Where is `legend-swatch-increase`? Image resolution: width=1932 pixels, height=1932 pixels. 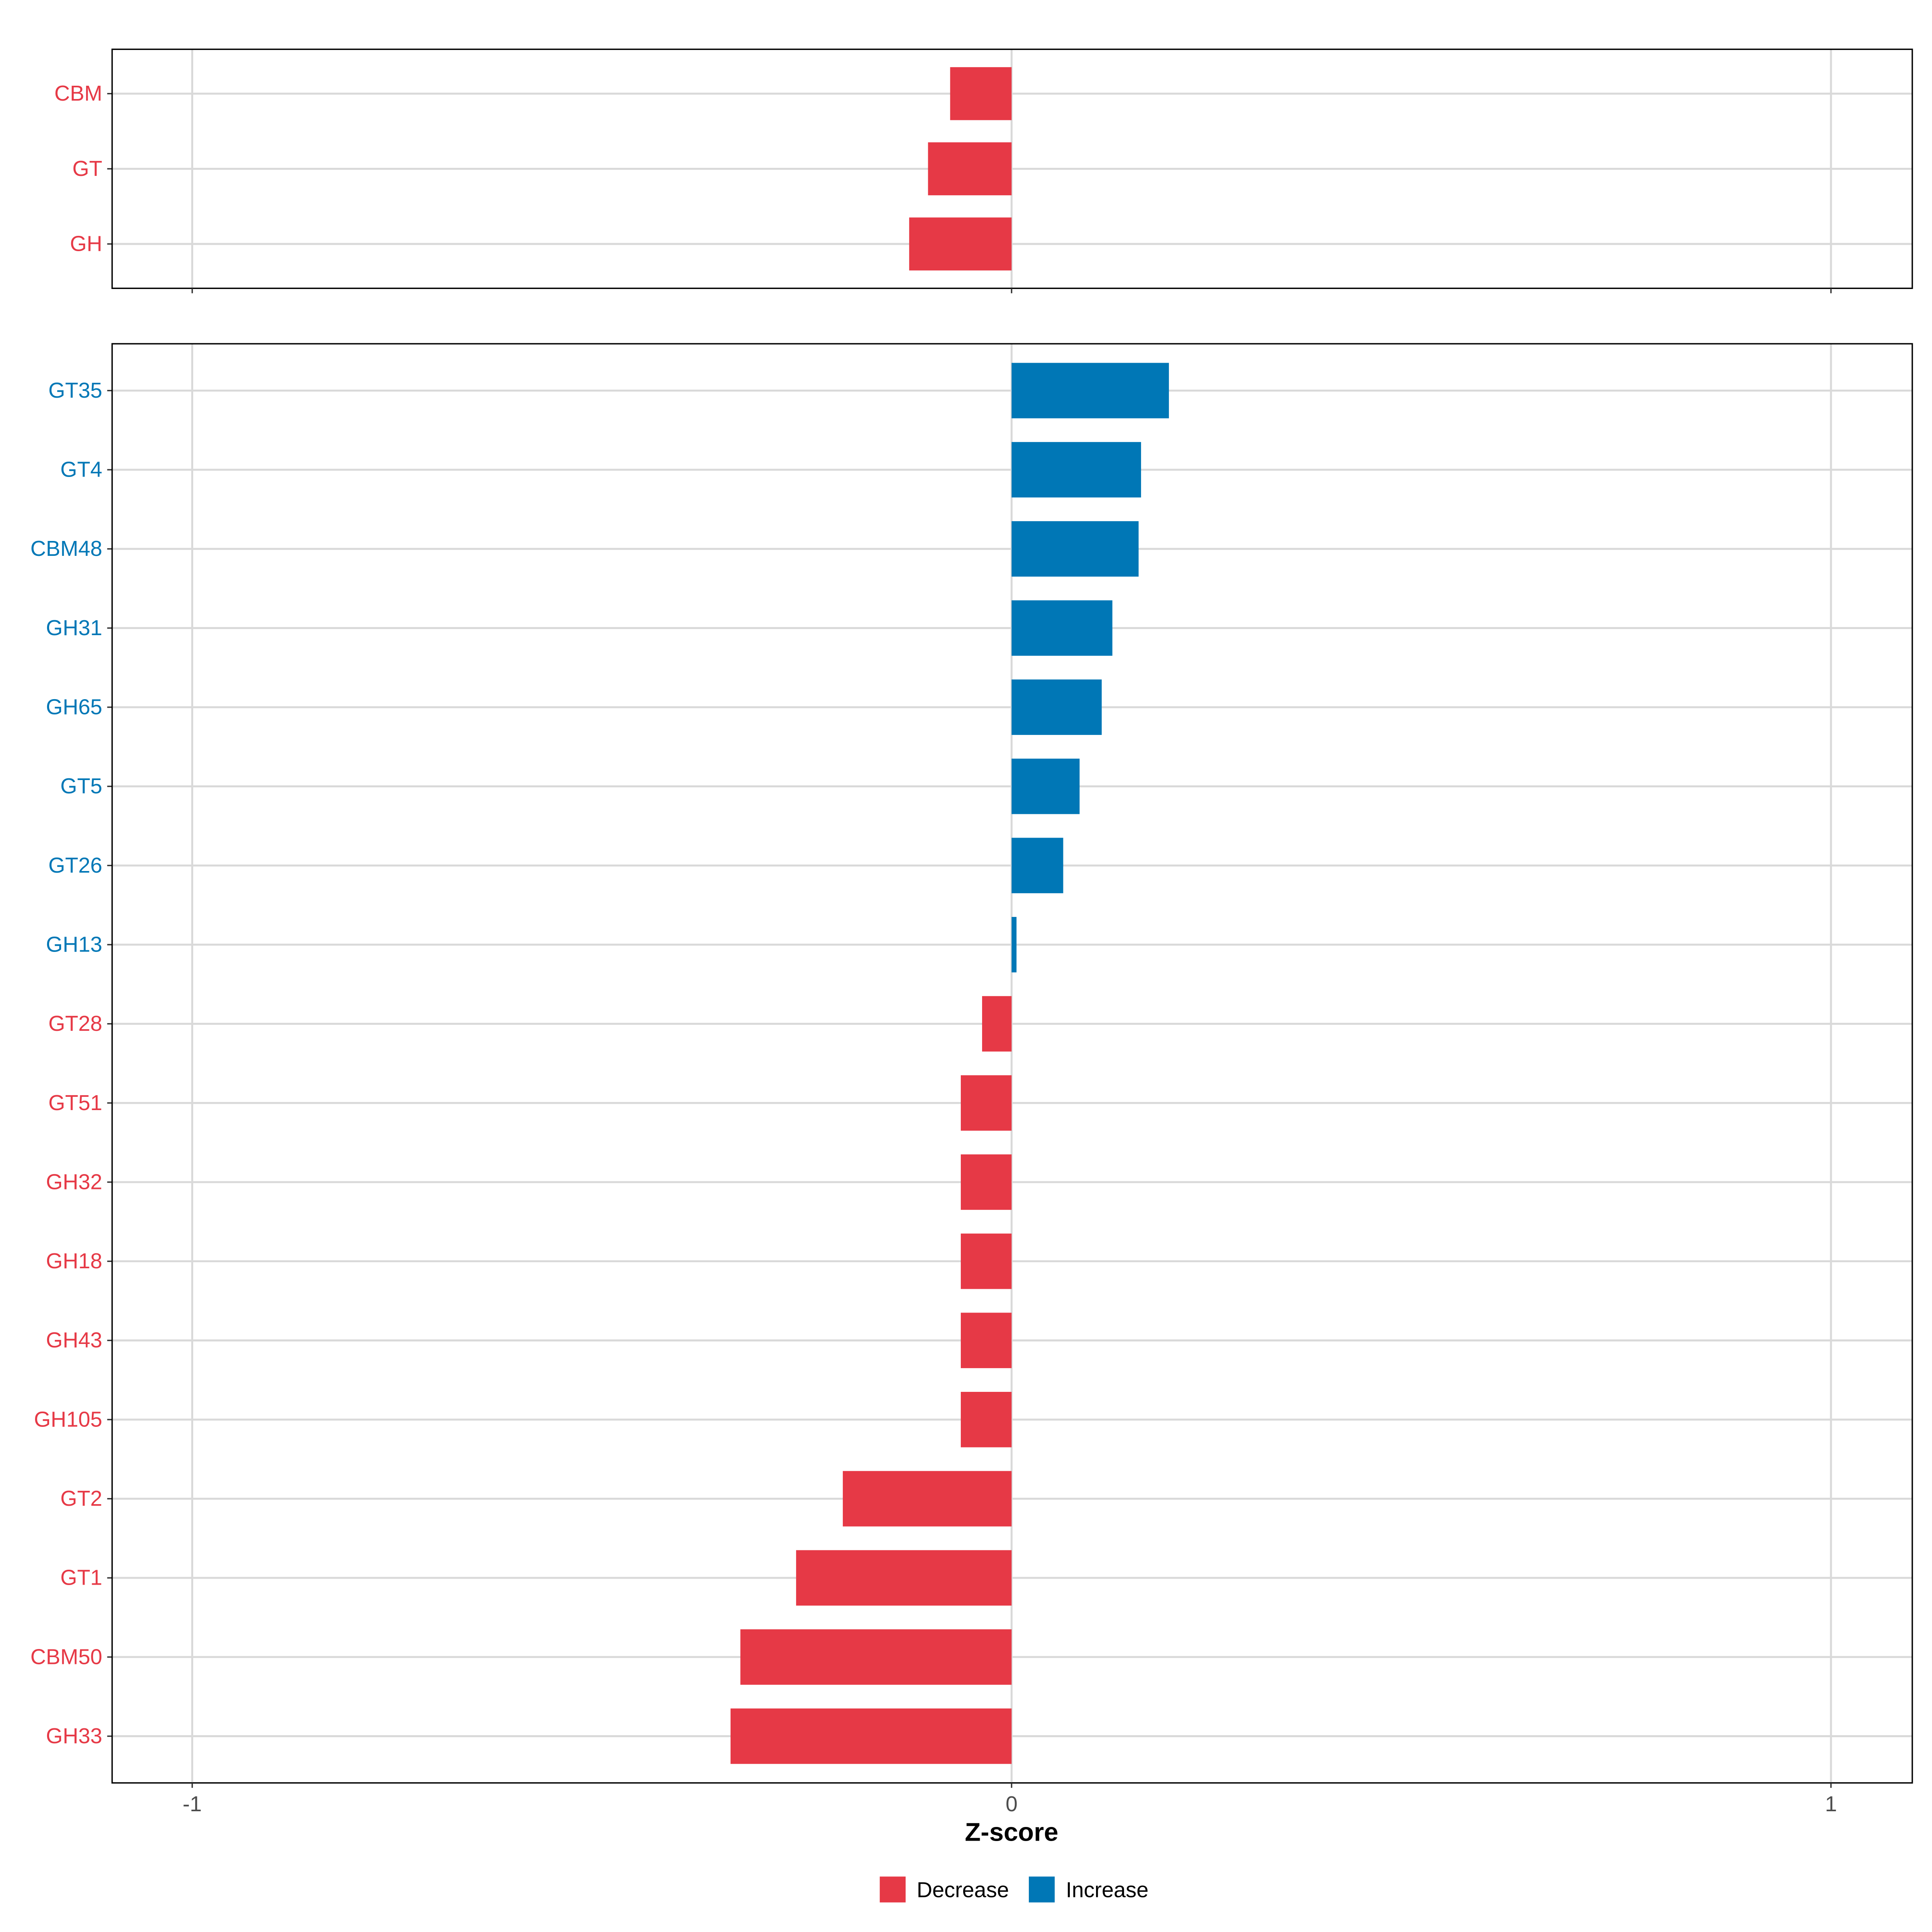
legend-swatch-increase is located at coordinates (1042, 1889).